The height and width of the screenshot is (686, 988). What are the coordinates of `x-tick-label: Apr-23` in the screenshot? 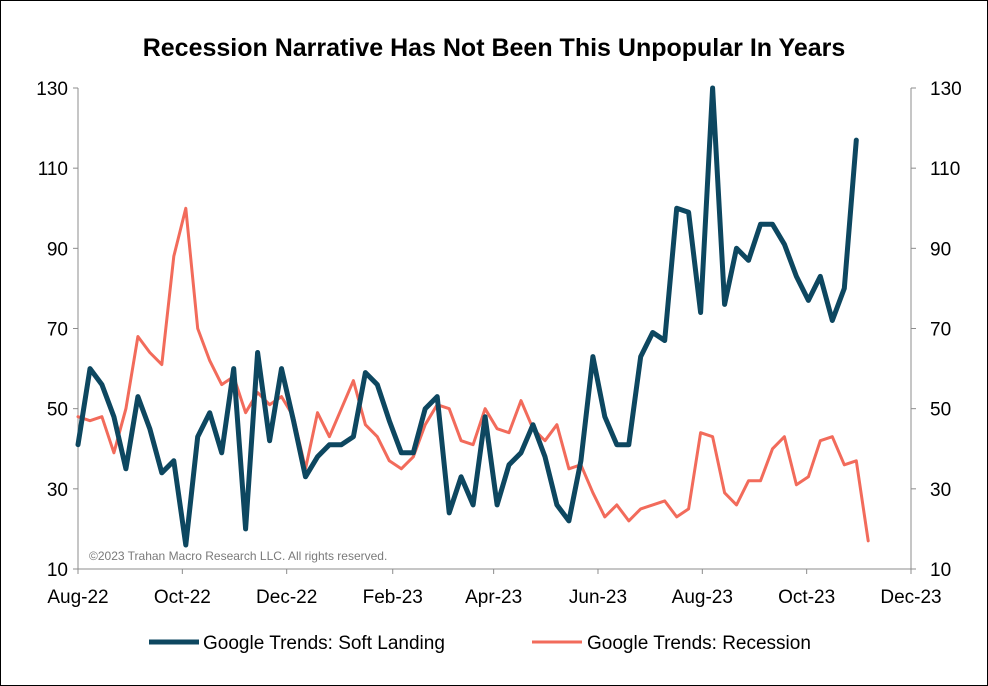 It's located at (493, 597).